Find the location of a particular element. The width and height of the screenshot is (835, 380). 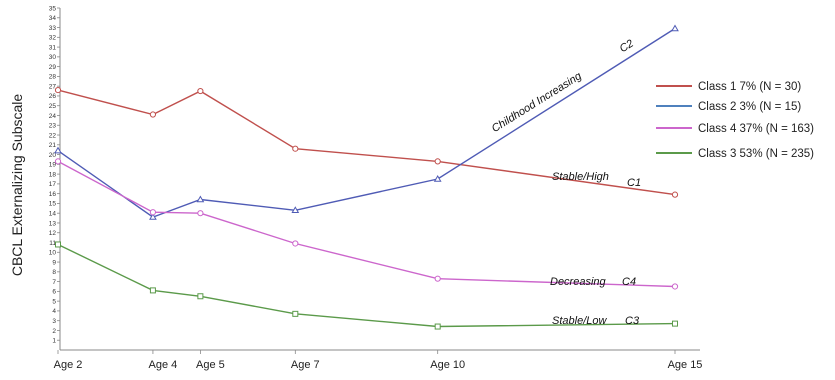

y-tick-label: 31 is located at coordinates (53, 47).